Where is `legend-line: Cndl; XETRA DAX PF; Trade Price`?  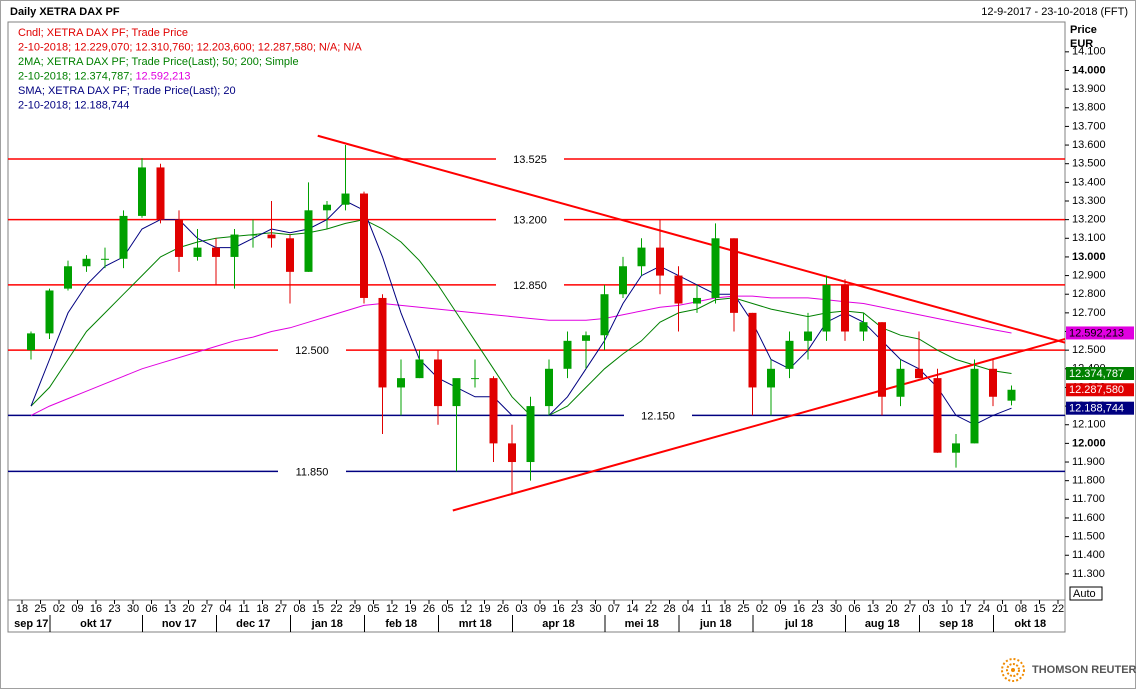 legend-line: Cndl; XETRA DAX PF; Trade Price is located at coordinates (103, 33).